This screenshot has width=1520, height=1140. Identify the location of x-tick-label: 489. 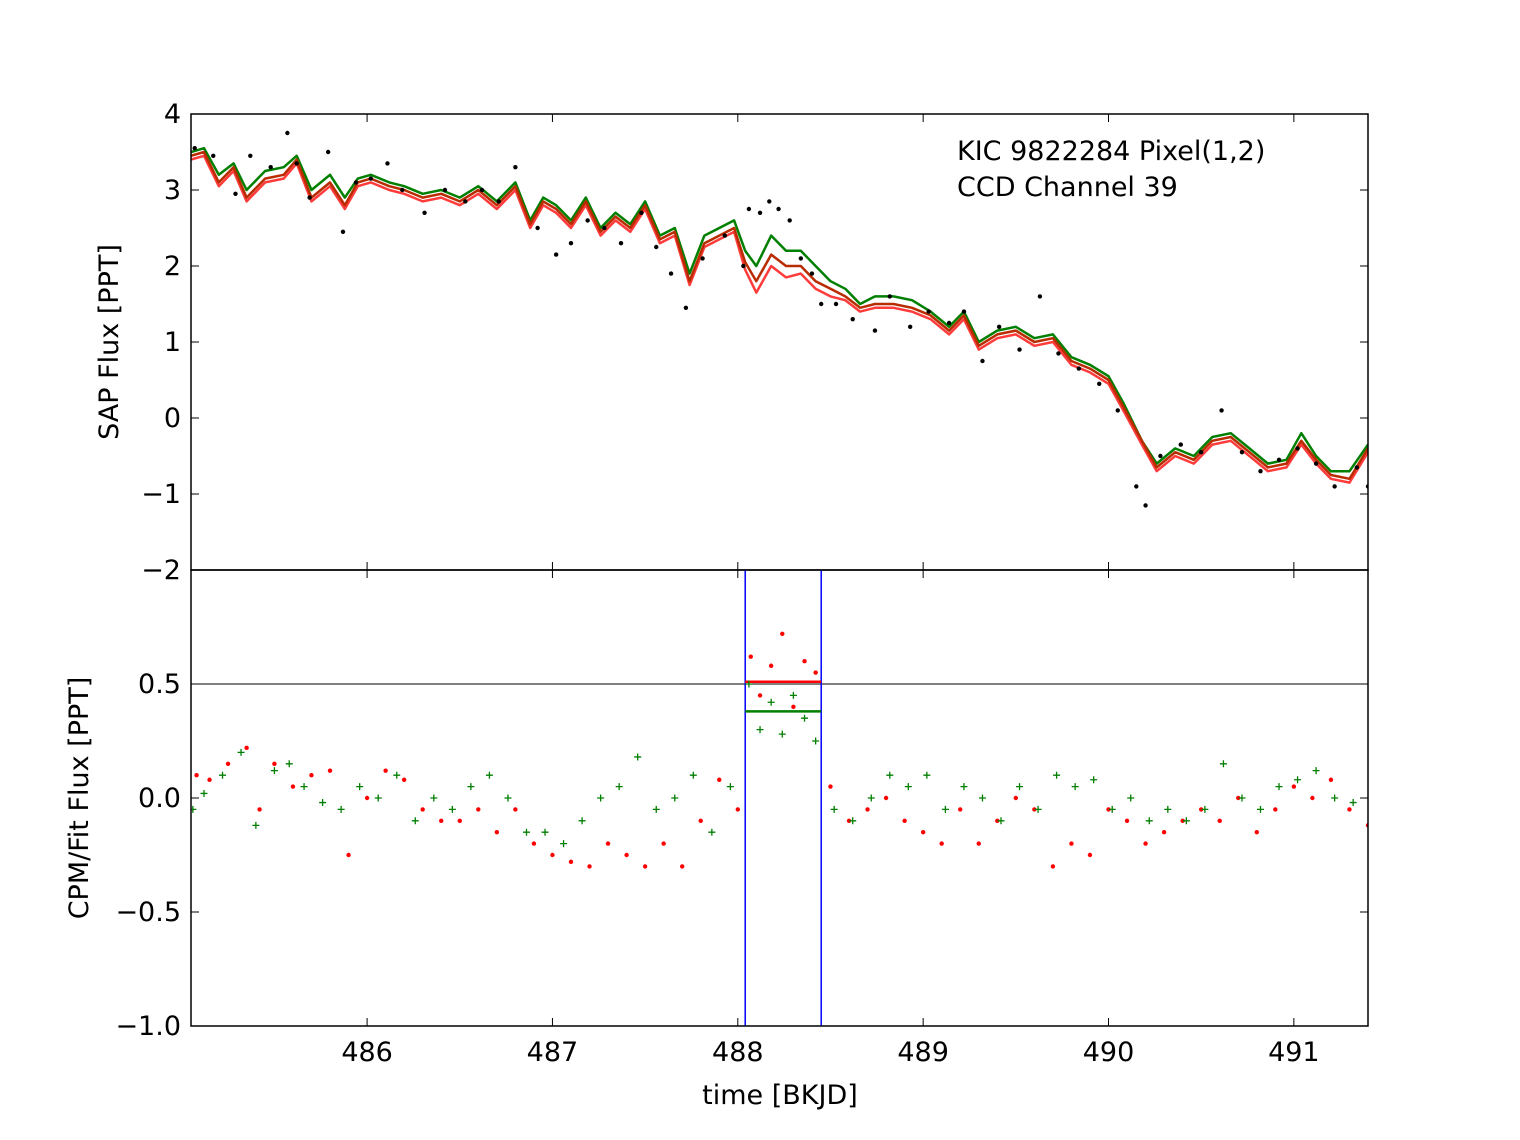
(923, 1052).